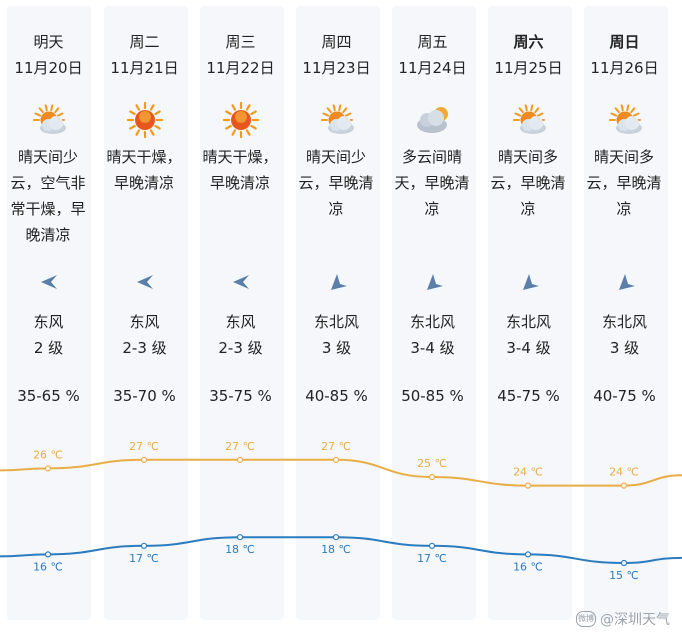 This screenshot has width=682, height=635. What do you see at coordinates (432, 183) in the screenshot?
I see `weather-description: 多云间晴天，早晚清凉` at bounding box center [432, 183].